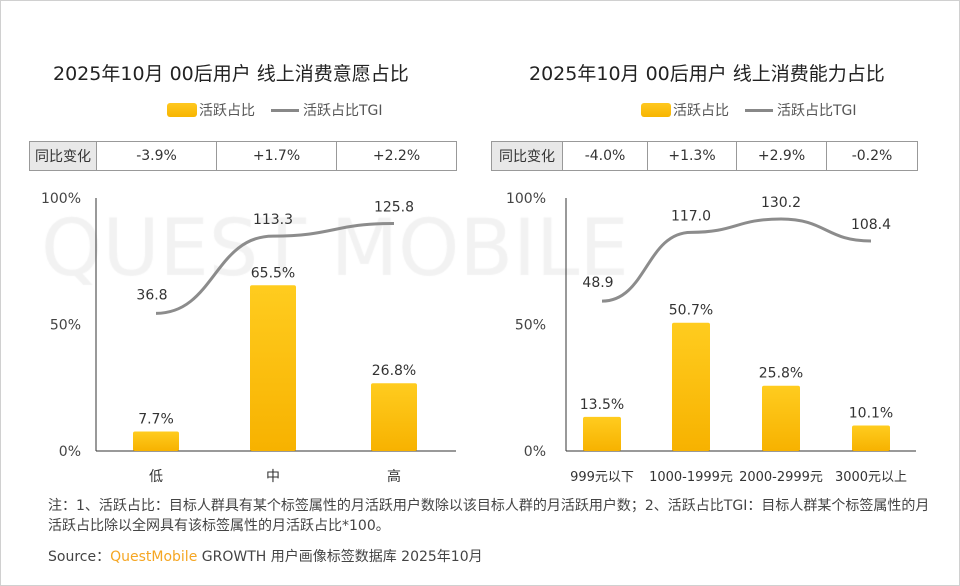 The height and width of the screenshot is (586, 960). What do you see at coordinates (273, 220) in the screenshot?
I see `tgi-value-label: 113.3` at bounding box center [273, 220].